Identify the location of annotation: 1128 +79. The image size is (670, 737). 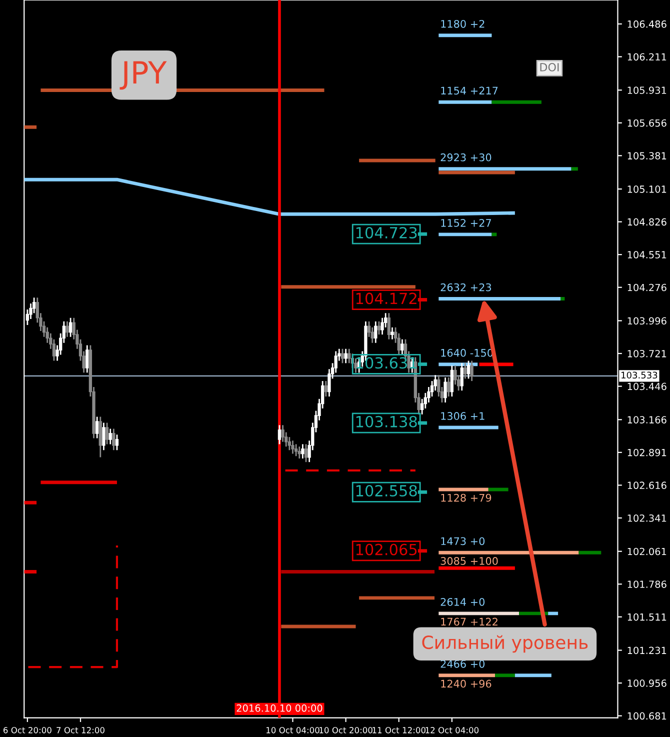
(466, 498).